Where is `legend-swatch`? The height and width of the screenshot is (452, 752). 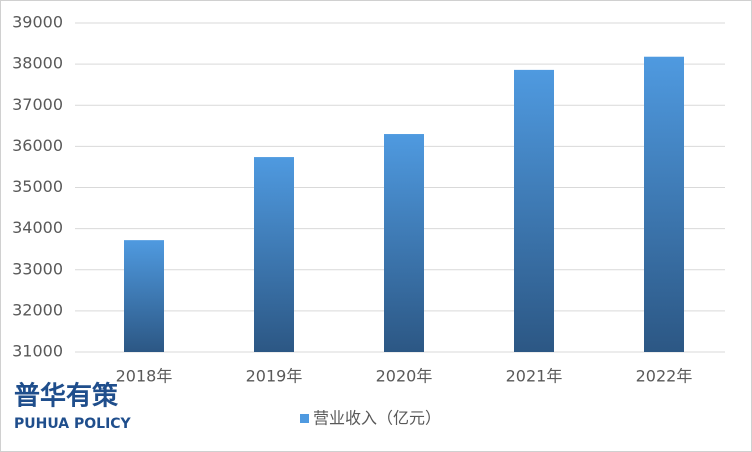 legend-swatch is located at coordinates (304, 418).